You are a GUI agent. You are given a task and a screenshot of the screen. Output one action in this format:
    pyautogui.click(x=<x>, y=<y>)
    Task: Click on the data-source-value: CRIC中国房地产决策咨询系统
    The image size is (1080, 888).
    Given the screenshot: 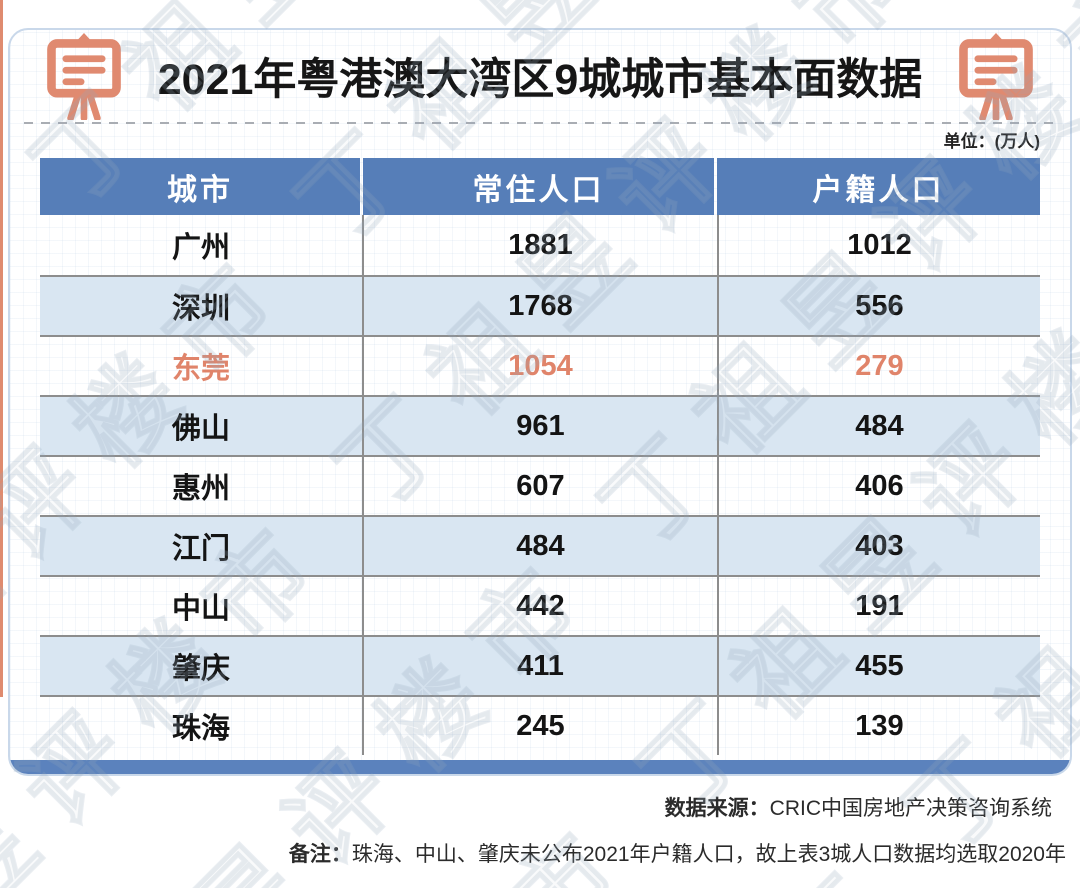 What is the action you would take?
    pyautogui.click(x=910, y=808)
    